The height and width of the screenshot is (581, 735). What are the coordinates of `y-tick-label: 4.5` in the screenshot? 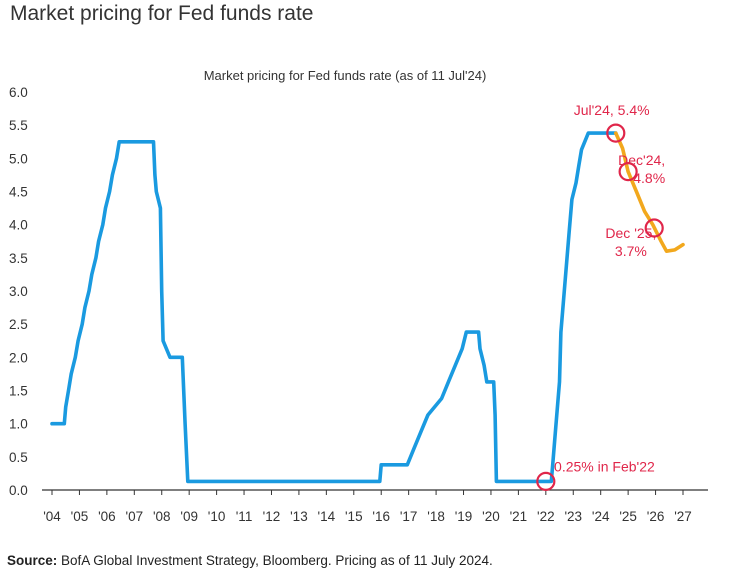 It's located at (18, 192).